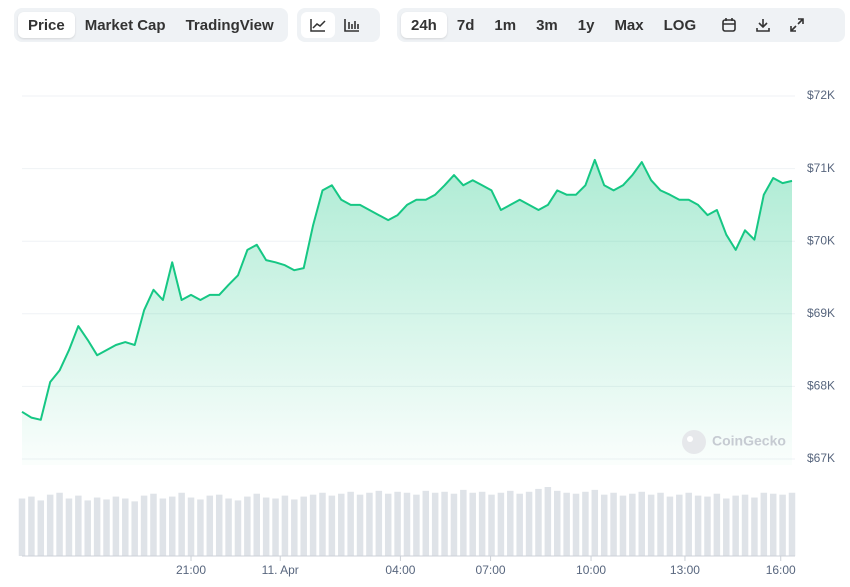 The image size is (850, 587). What do you see at coordinates (125, 25) in the screenshot?
I see `tab: Market Cap` at bounding box center [125, 25].